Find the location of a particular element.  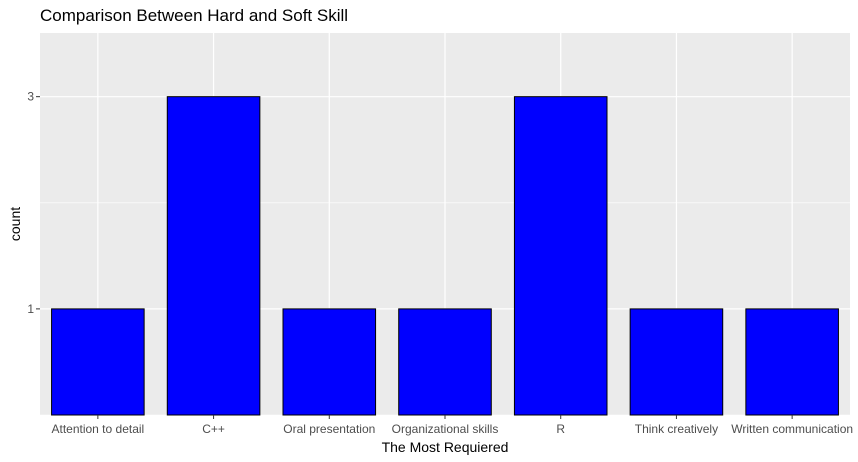

y-tick-label: 3 is located at coordinates (30, 97).